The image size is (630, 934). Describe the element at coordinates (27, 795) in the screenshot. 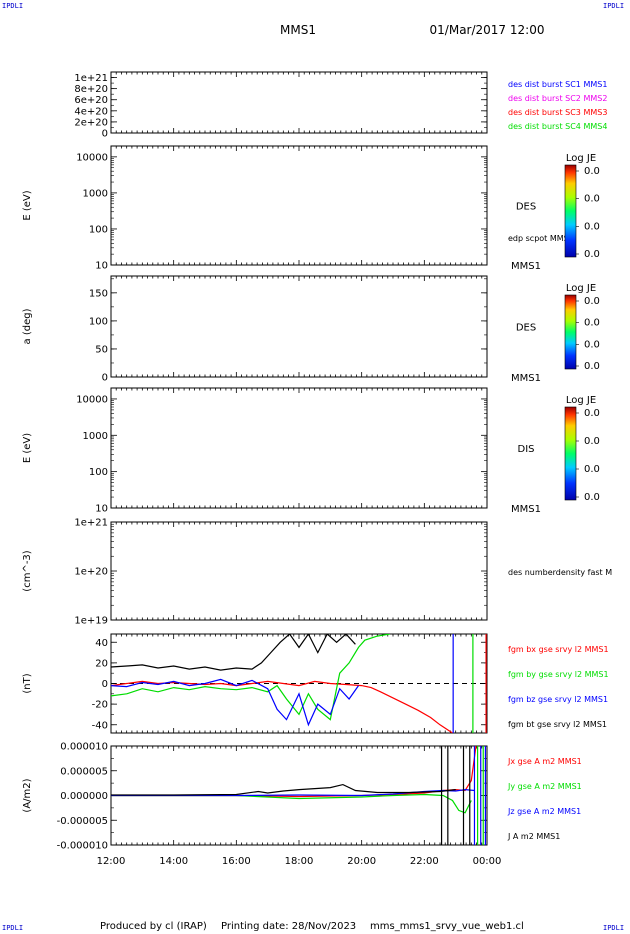

I see `y-axis-label: (A/m2)` at that location.